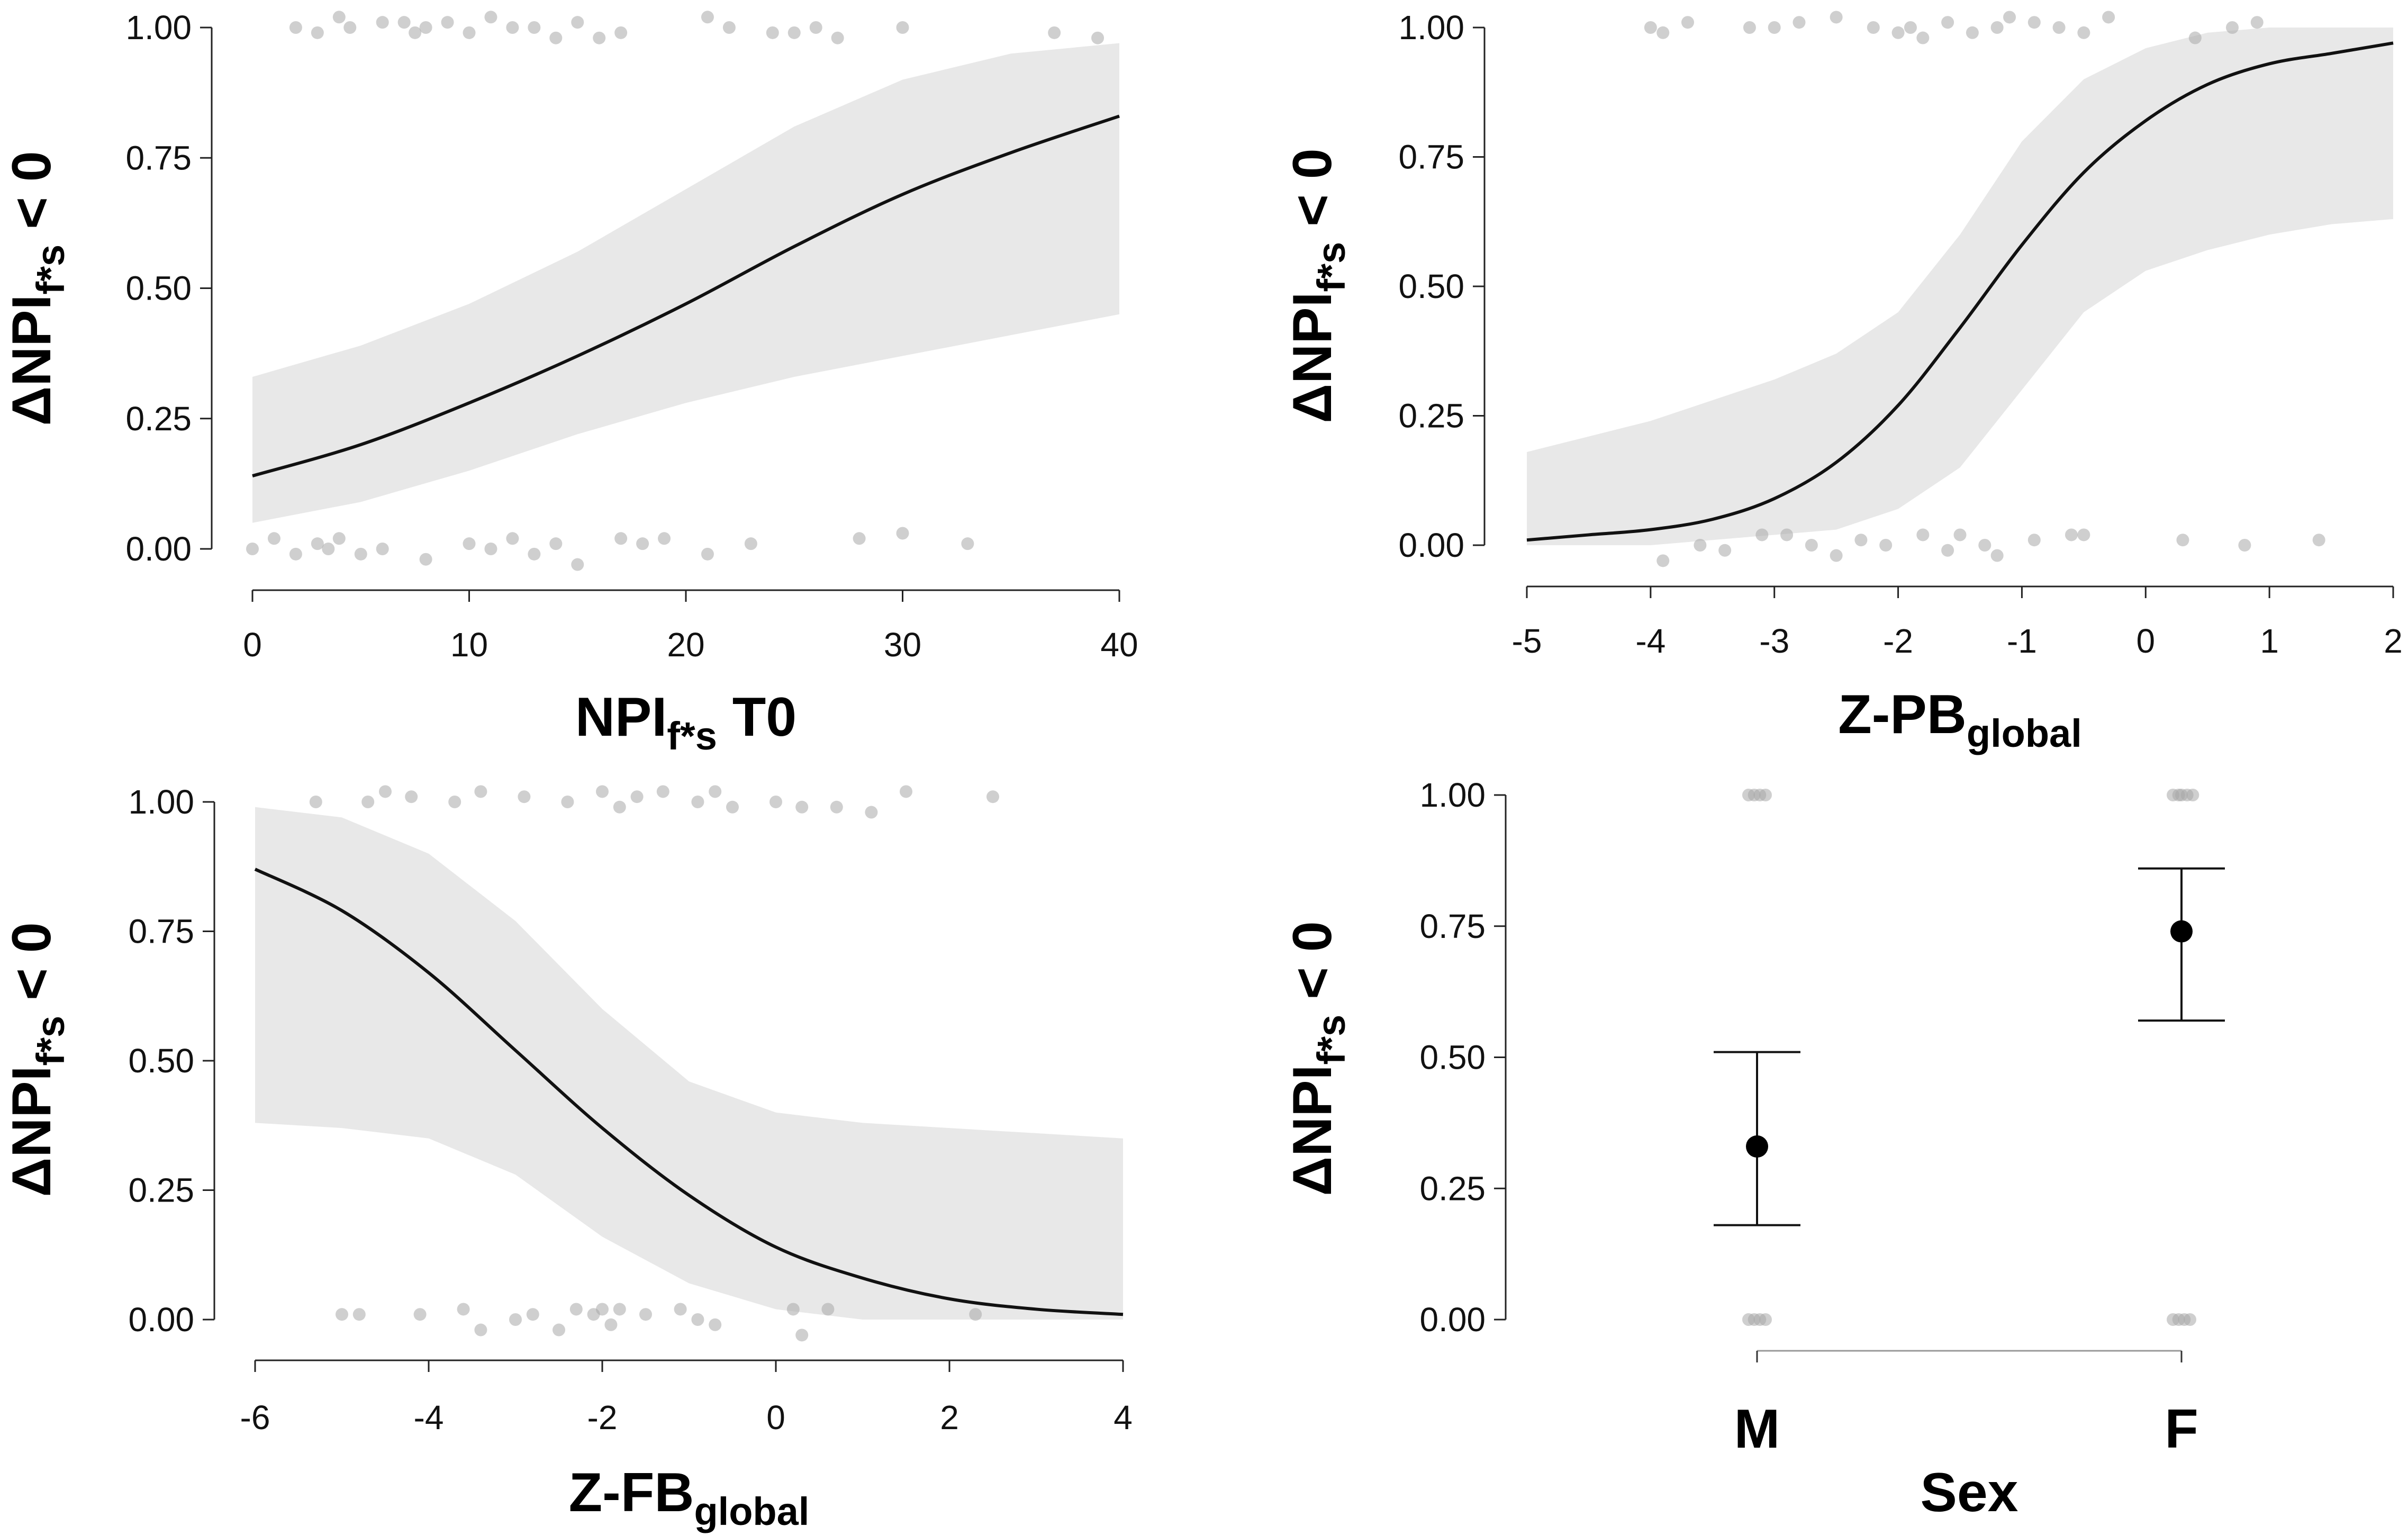 This screenshot has height=1535, width=2408. What do you see at coordinates (2025, 733) in the screenshot?
I see `x-axis-title-sub: global` at bounding box center [2025, 733].